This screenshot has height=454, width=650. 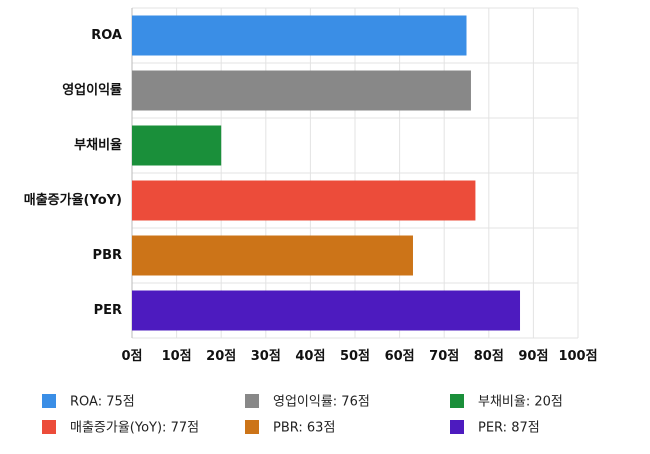 I want to click on legend-label: 매출증가율(YoY): 77점, so click(x=134, y=428).